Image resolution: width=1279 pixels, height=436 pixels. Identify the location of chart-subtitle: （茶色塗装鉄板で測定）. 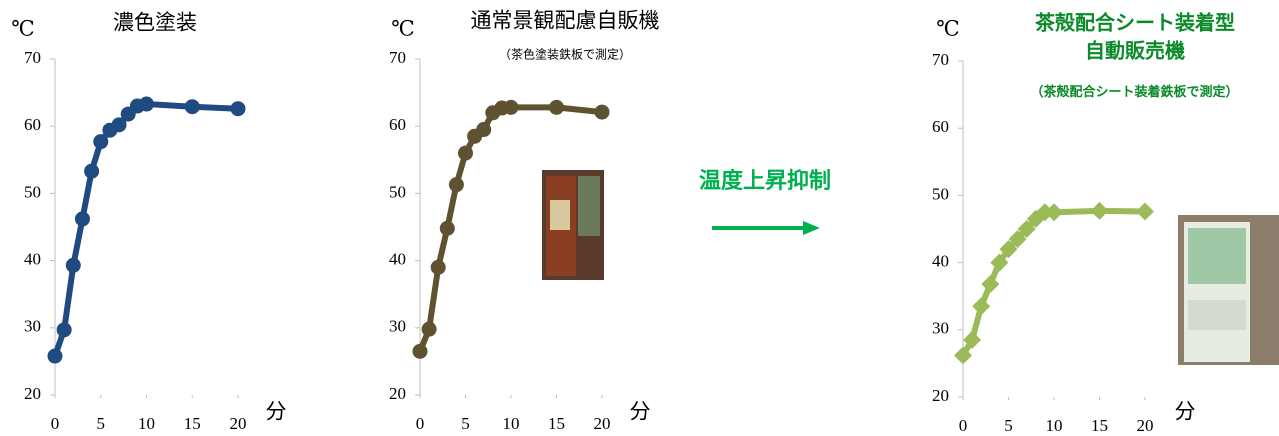
(565, 54).